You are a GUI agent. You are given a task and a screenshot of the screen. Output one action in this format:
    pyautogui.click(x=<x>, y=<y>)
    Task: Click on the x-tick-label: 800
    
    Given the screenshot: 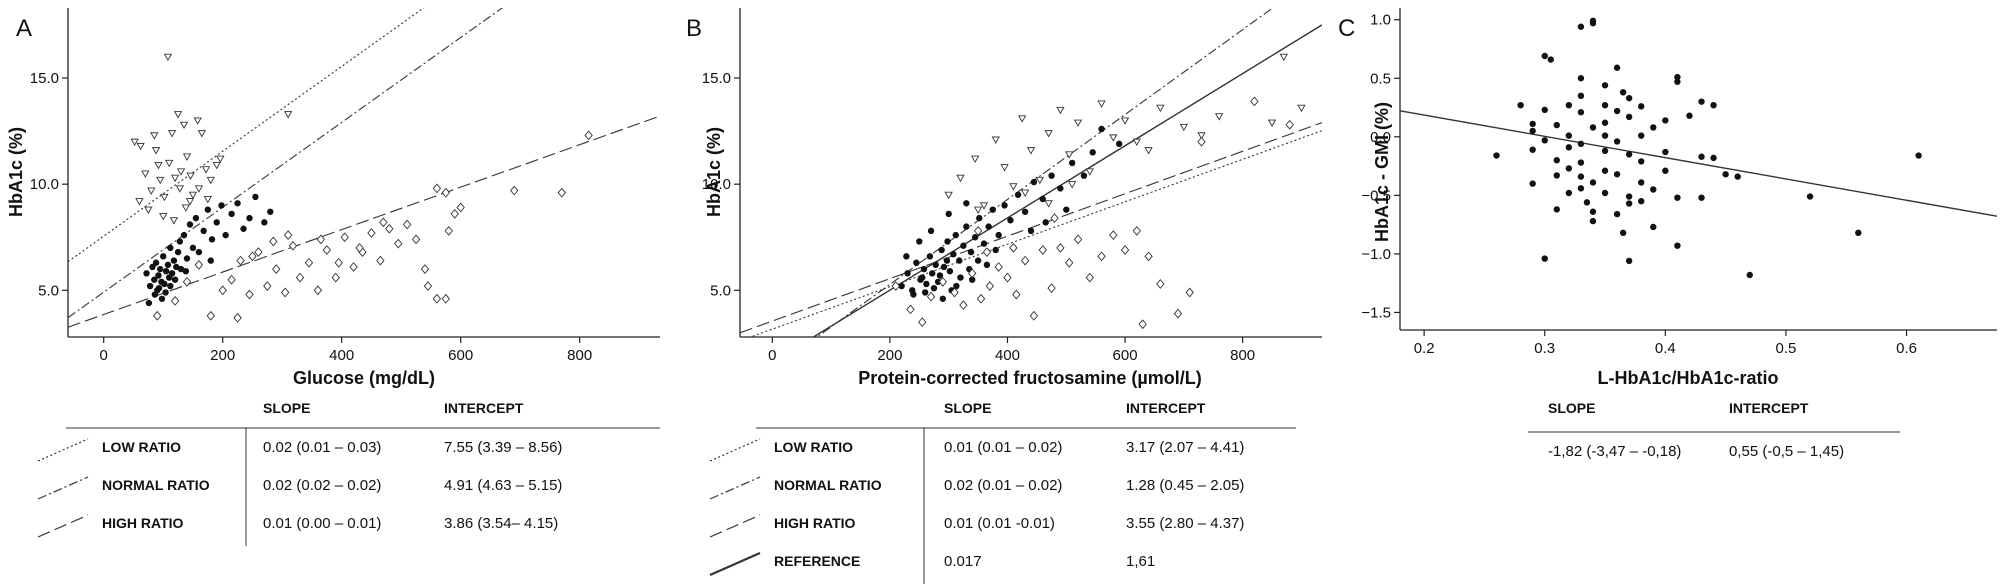 What is the action you would take?
    pyautogui.click(x=579, y=355)
    